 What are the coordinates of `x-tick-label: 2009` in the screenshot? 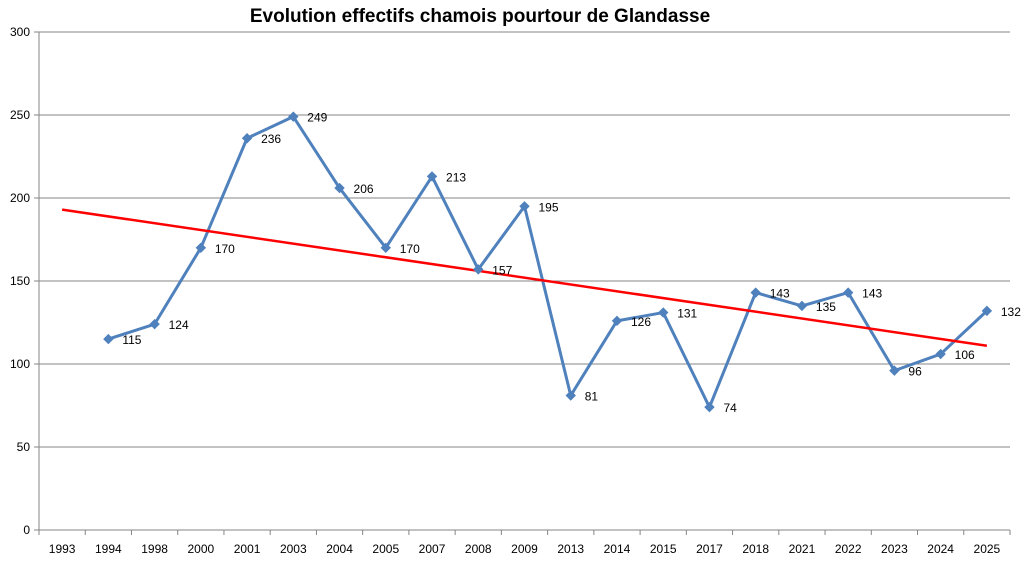 It's located at (524, 549).